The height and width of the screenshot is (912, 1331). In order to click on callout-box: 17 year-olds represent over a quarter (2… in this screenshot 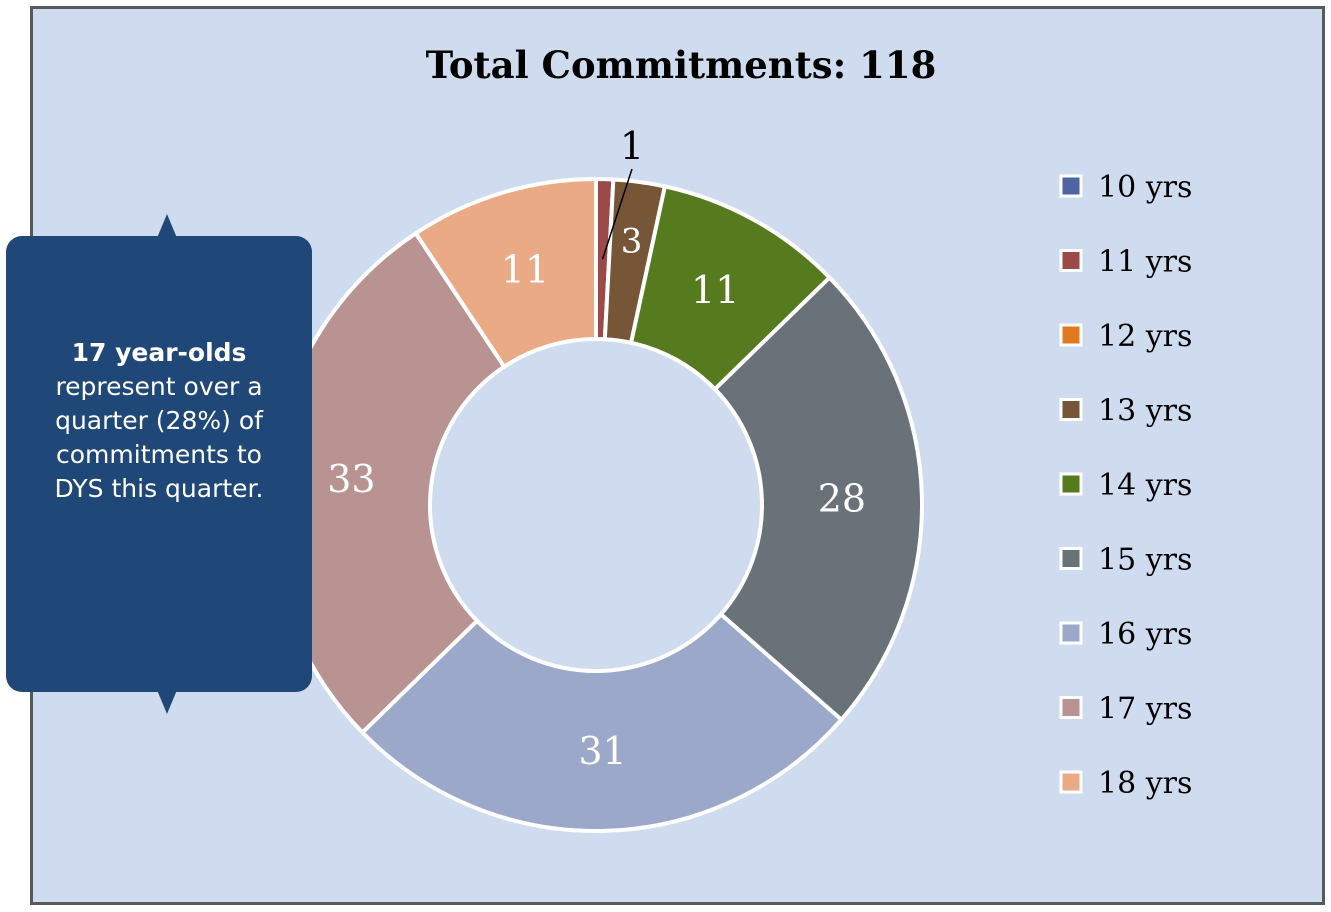, I will do `click(159, 464)`.